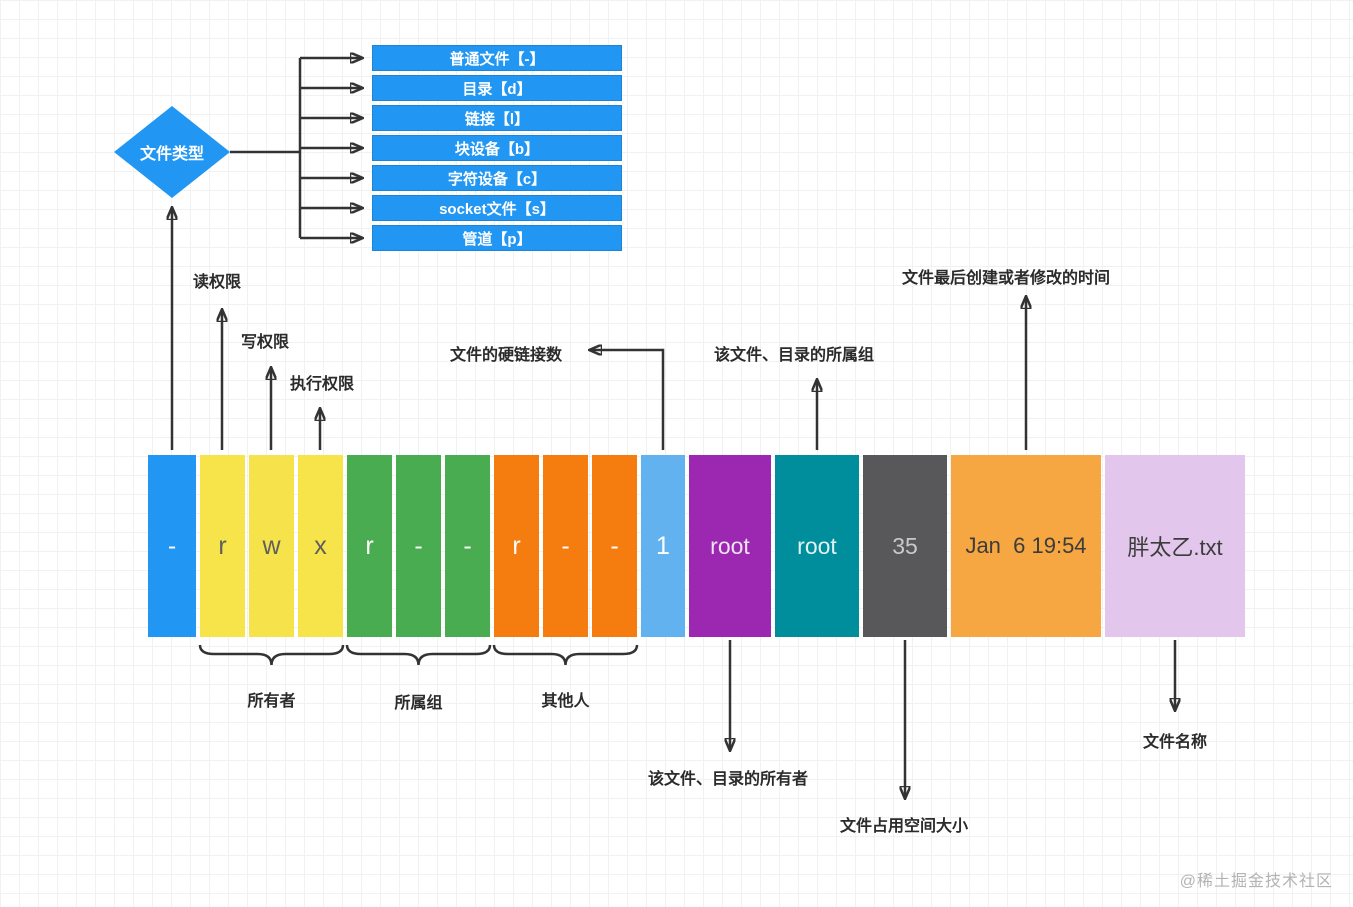  Describe the element at coordinates (271, 701) in the screenshot. I see `label-owner-brace: 所有者` at that location.